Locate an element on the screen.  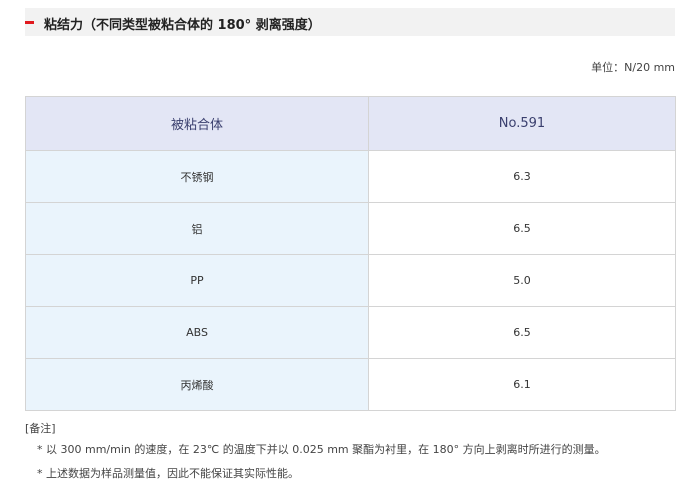
red-dash-icon is located at coordinates (29, 22).